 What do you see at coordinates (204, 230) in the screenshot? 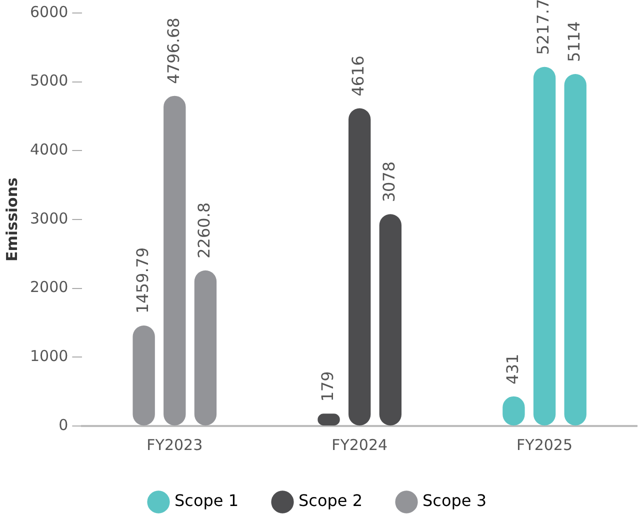
I see `data-label: 2260.8` at bounding box center [204, 230].